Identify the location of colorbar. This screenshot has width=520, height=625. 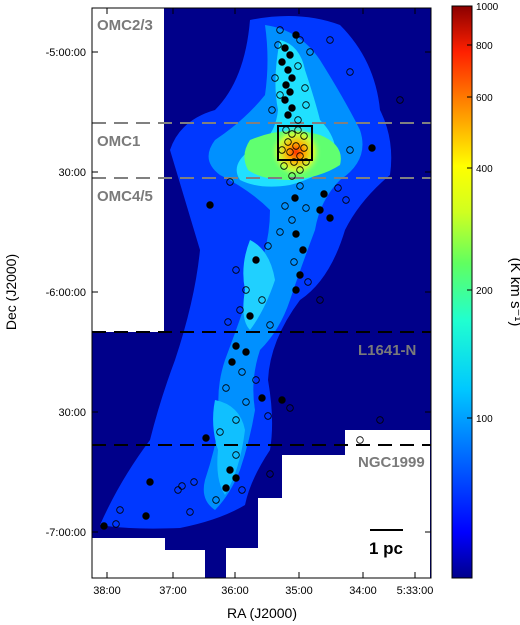
(462, 292).